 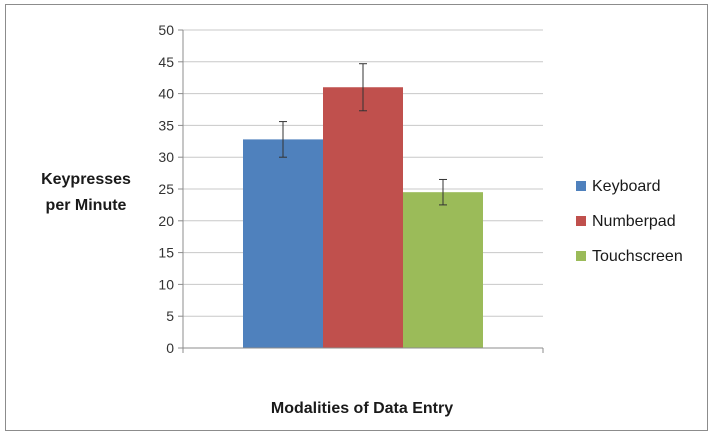 I want to click on bar-numberpad, so click(x=363, y=218).